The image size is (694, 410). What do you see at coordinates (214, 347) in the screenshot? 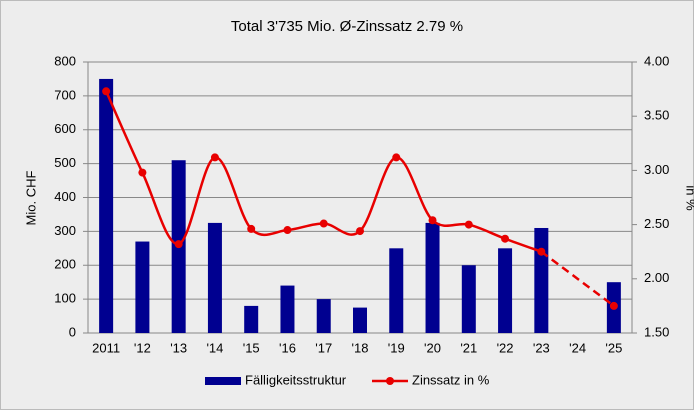
I see `x-tick-label: '14` at bounding box center [214, 347].